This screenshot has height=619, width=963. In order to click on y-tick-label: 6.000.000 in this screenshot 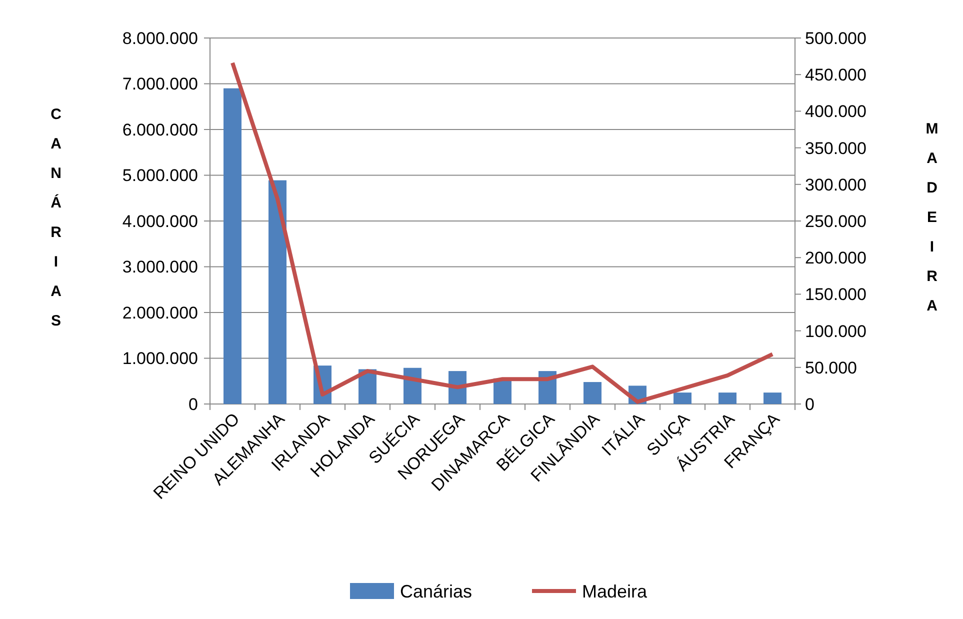, I will do `click(160, 130)`.